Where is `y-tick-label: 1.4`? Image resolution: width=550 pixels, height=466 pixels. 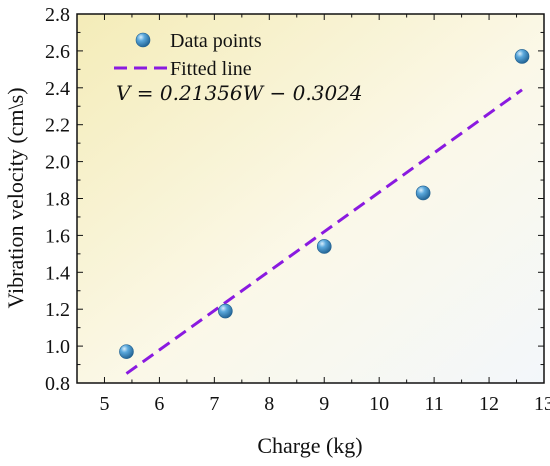
y-tick-label: 1.4 is located at coordinates (57, 273).